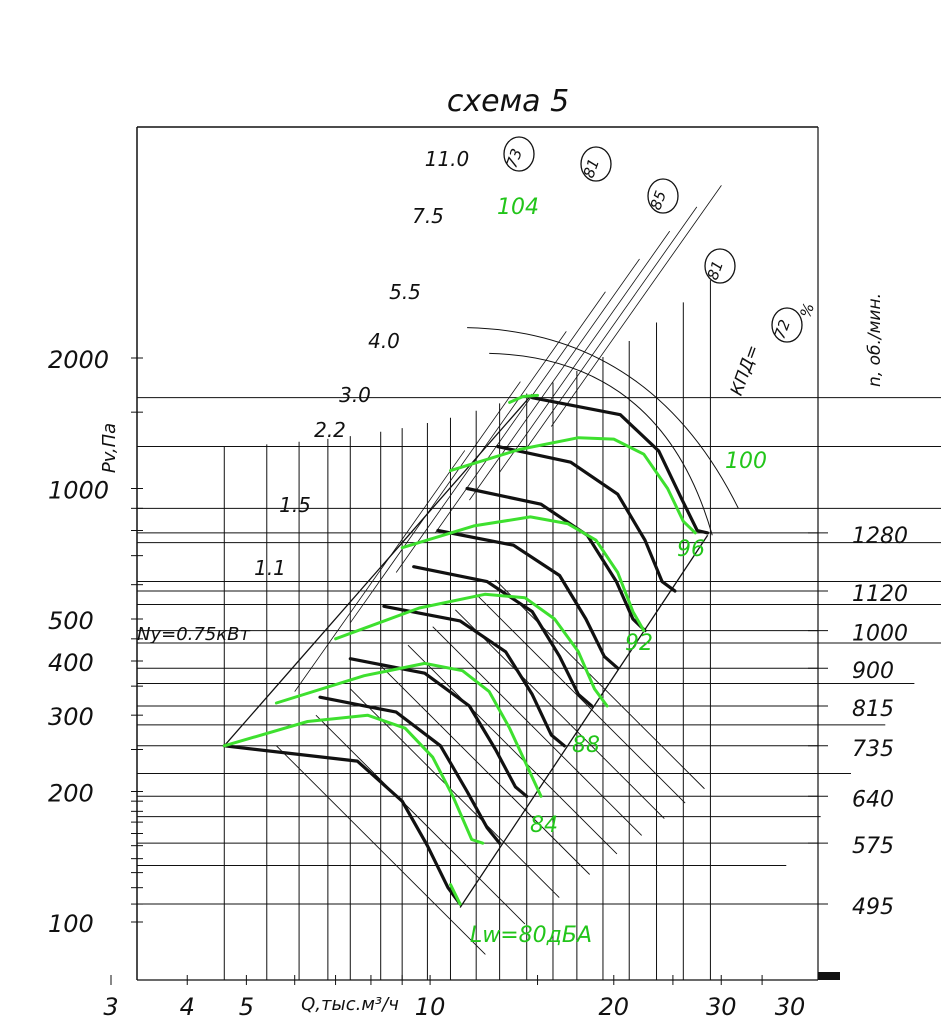  I want to click on rpm-label: 1000, so click(880, 634).